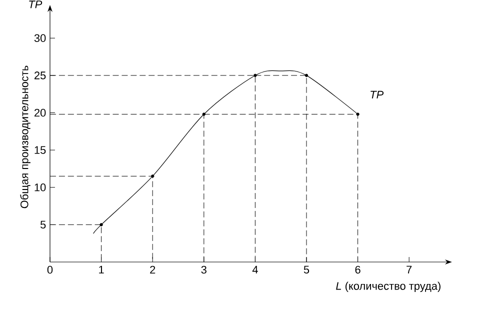 Image resolution: width=490 pixels, height=309 pixels. What do you see at coordinates (40, 76) in the screenshot?
I see `y-tick-label: 25` at bounding box center [40, 76].